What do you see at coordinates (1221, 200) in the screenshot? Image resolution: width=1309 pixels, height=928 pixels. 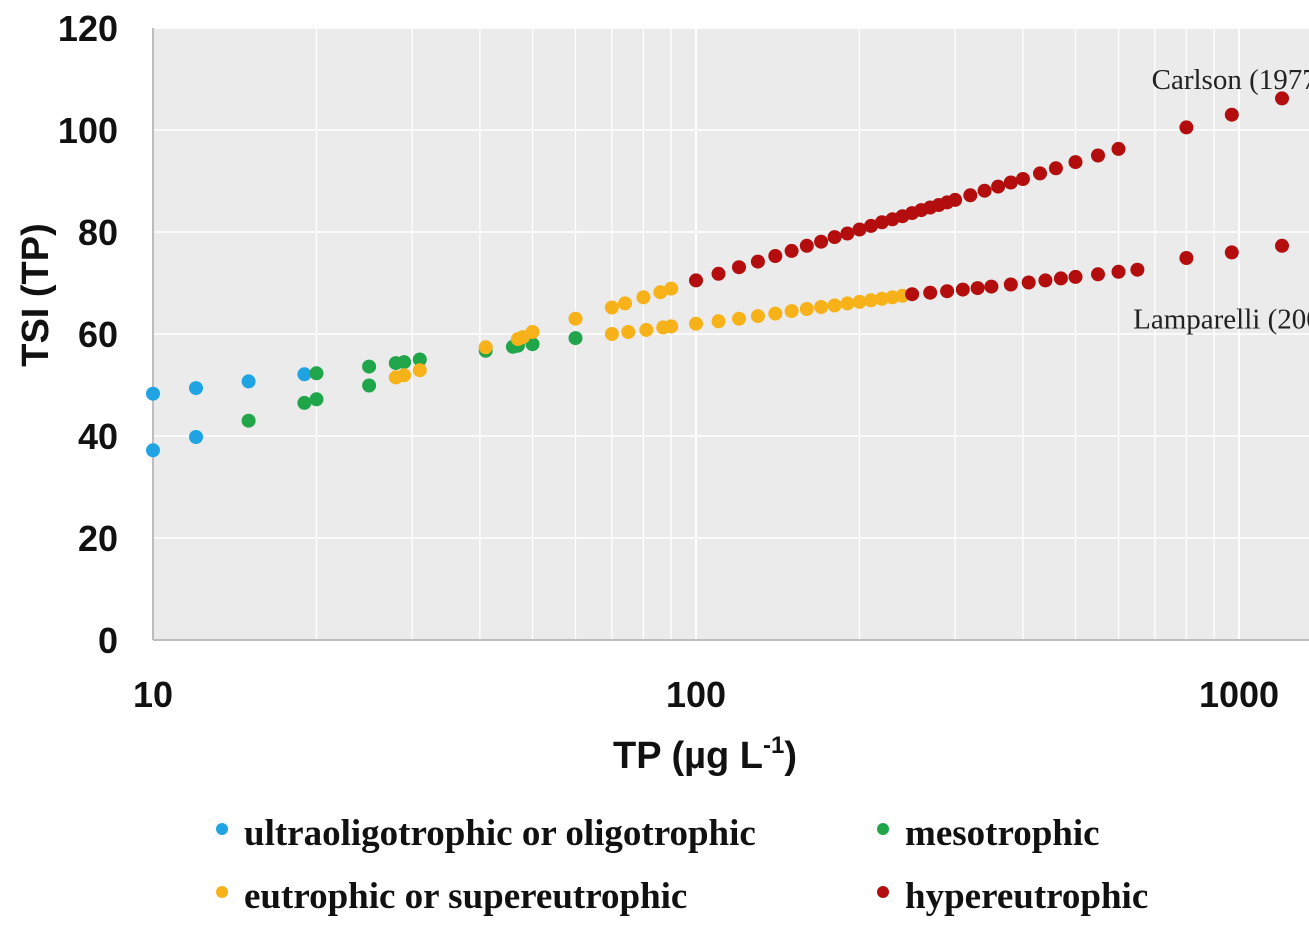 I see `annotations: Carlson (1977) Lamparelli (2004)` at bounding box center [1221, 200].